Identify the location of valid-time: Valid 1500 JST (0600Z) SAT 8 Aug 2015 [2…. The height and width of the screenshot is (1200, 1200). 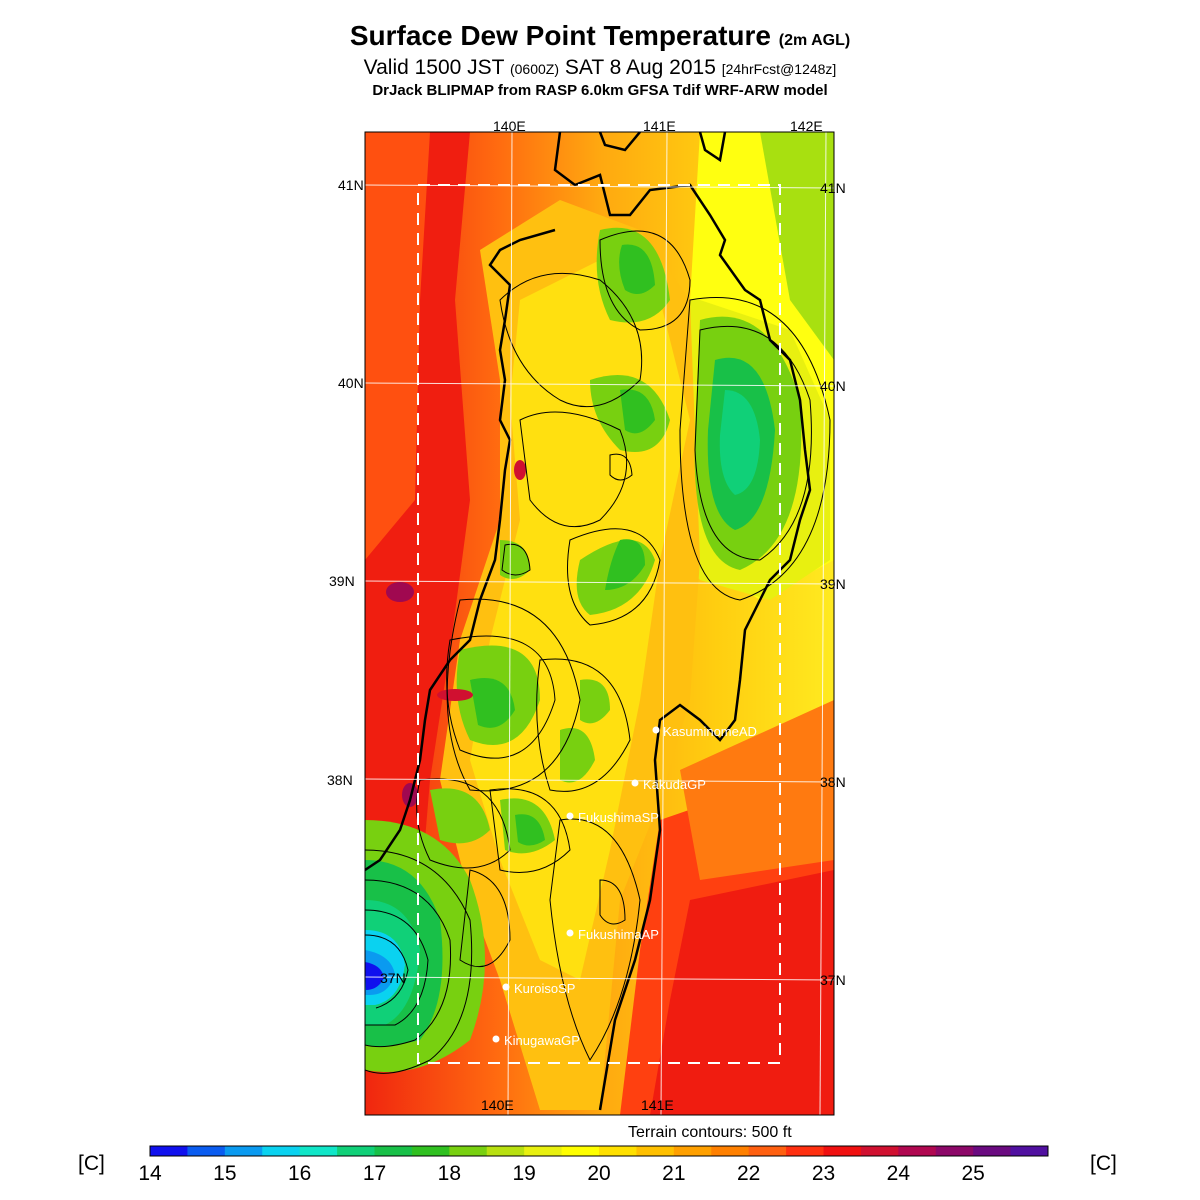
(600, 68).